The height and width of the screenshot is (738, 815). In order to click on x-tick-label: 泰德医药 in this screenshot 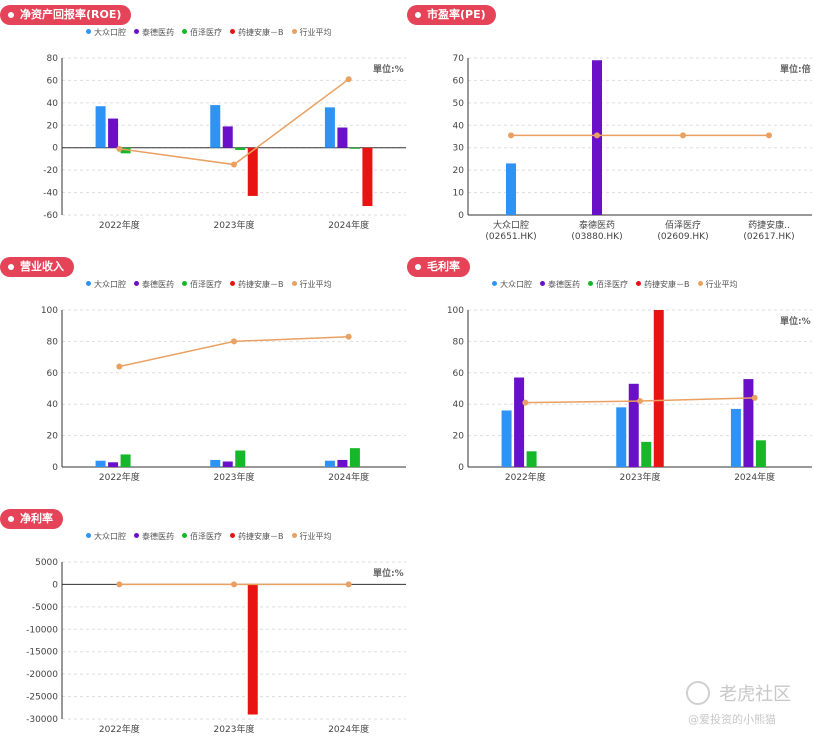, I will do `click(597, 225)`.